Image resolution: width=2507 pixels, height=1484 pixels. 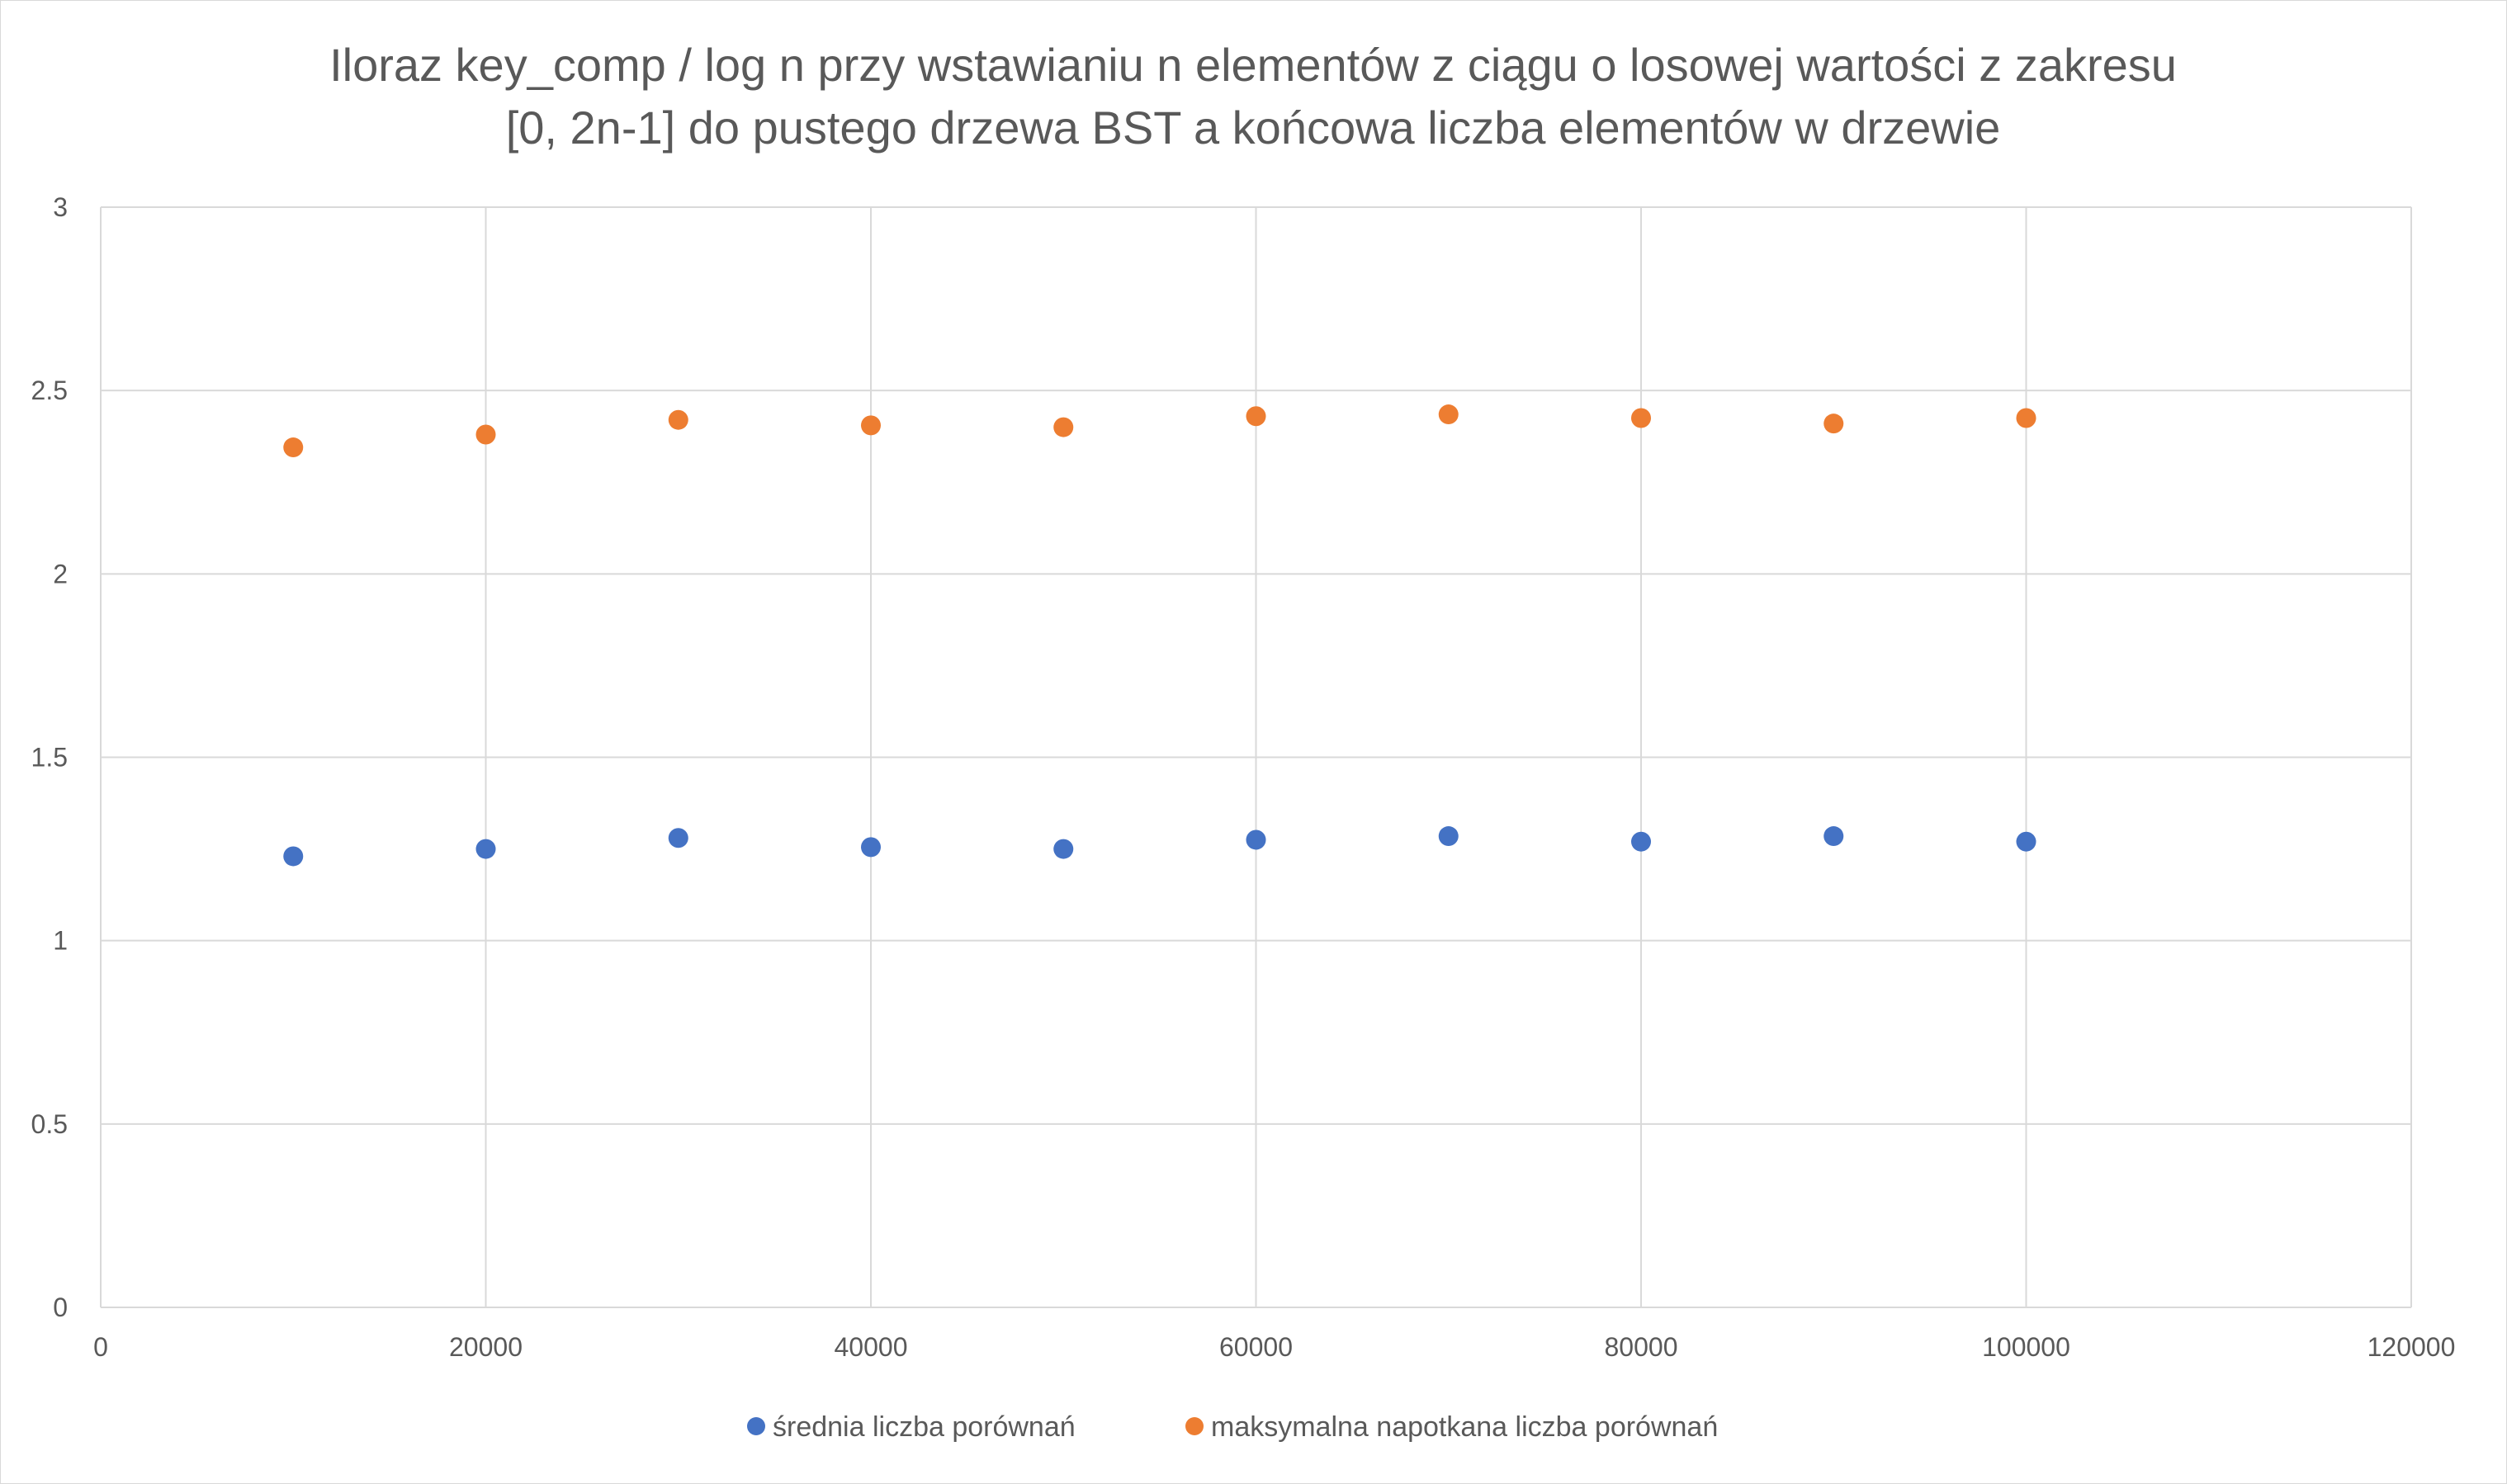 What do you see at coordinates (924, 1427) in the screenshot?
I see `legend-label-series-1: średnia liczba porównań` at bounding box center [924, 1427].